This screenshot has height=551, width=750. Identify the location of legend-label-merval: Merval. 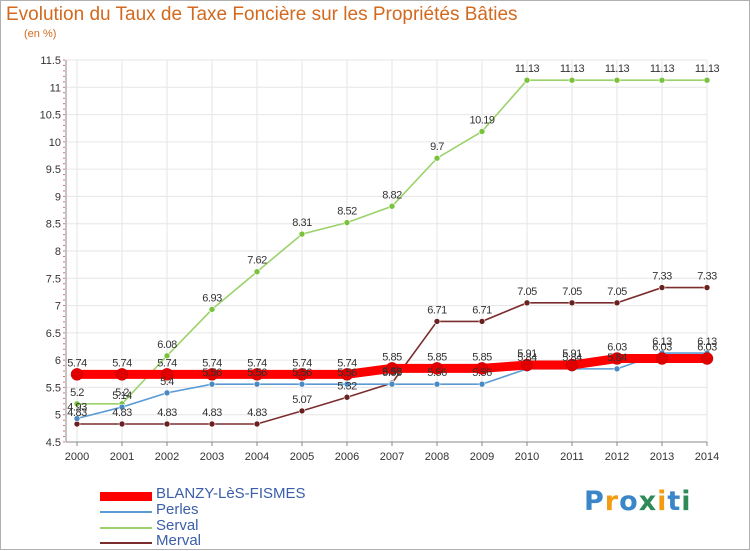
(179, 540).